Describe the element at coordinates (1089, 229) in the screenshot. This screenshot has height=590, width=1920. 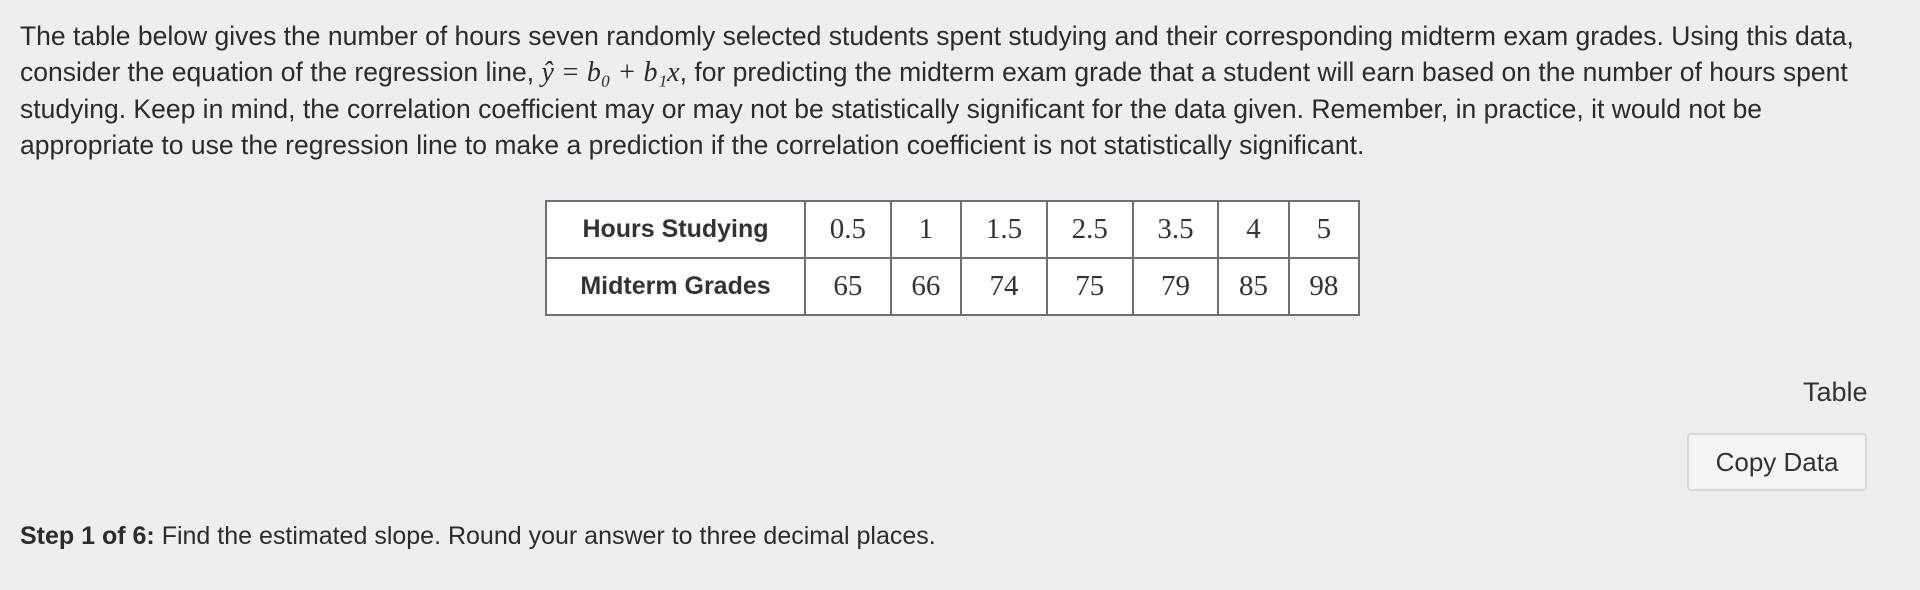
I see `table-cell: 2.5` at that location.